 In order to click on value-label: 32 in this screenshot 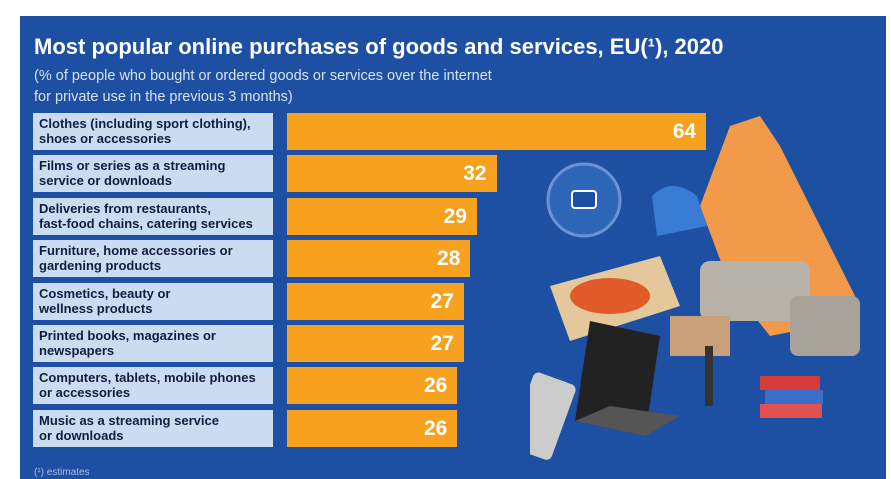, I will do `click(475, 174)`.